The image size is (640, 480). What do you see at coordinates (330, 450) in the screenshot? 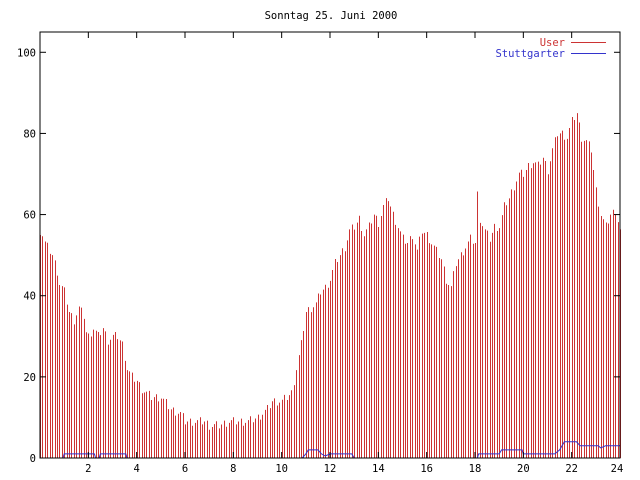
I see `stuttgarter-series-line` at bounding box center [330, 450].